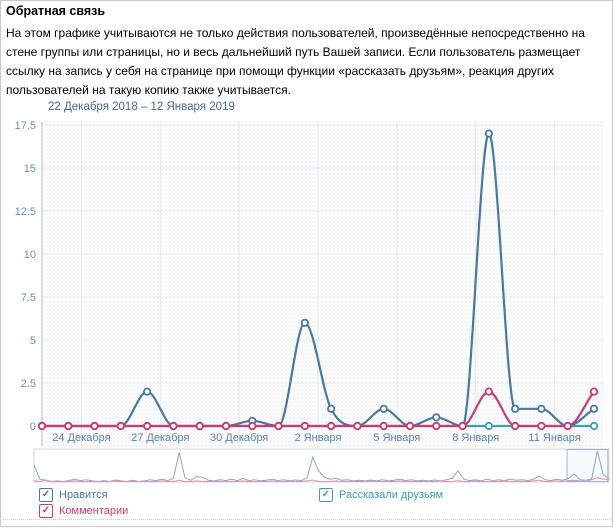  Describe the element at coordinates (25, 212) in the screenshot. I see `y-tick-label: 12.5` at that location.